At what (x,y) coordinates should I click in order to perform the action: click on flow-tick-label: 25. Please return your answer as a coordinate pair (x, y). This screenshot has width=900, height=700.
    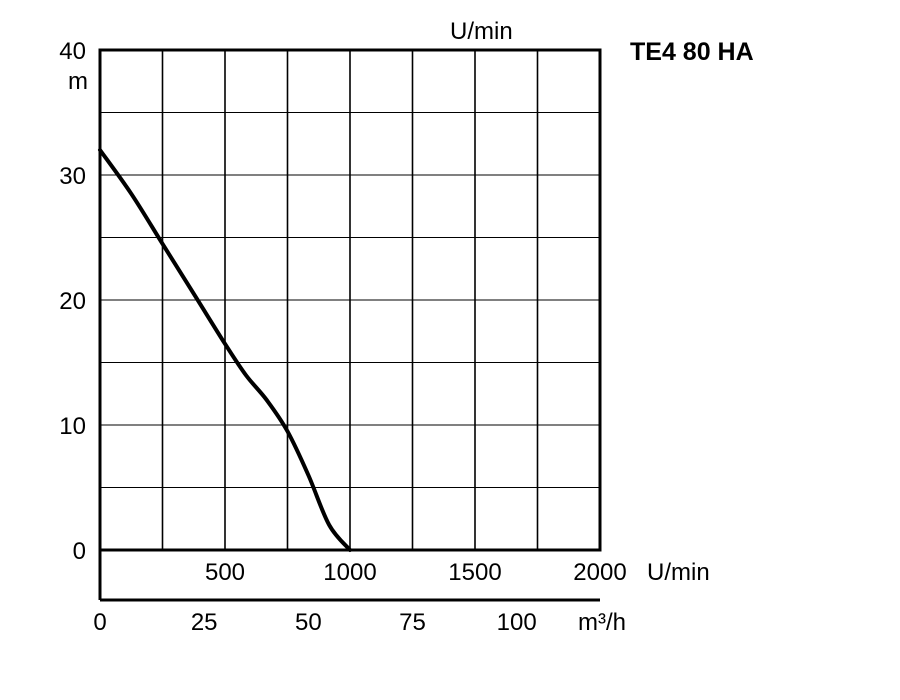
    Looking at the image, I should click on (204, 622).